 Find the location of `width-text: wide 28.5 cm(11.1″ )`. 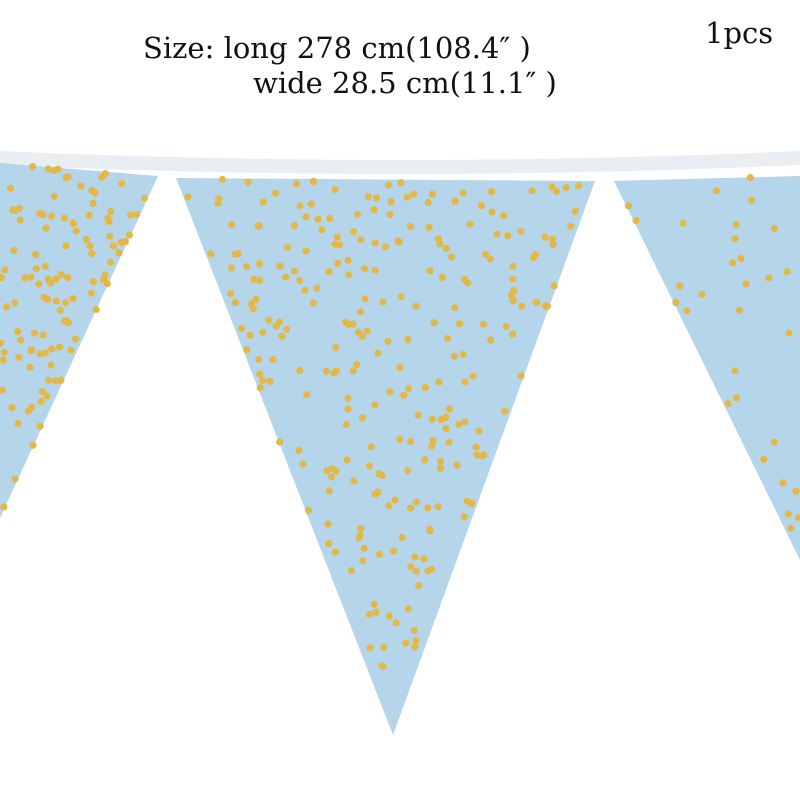

width-text: wide 28.5 cm(11.1″ ) is located at coordinates (405, 83).